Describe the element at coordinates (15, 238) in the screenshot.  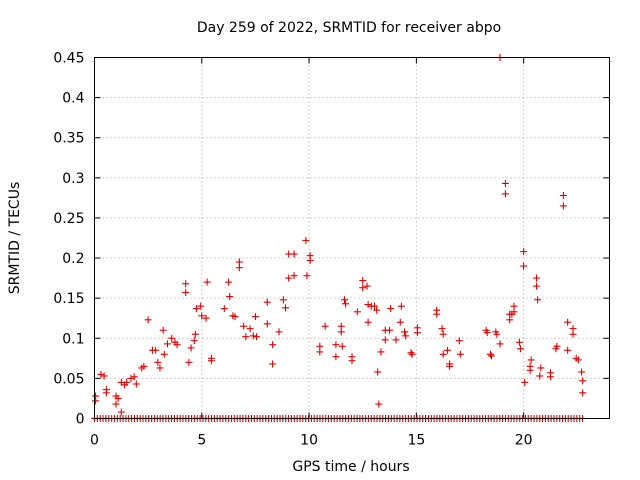
I see `y-axis-label: SRMTID / TECUs` at that location.